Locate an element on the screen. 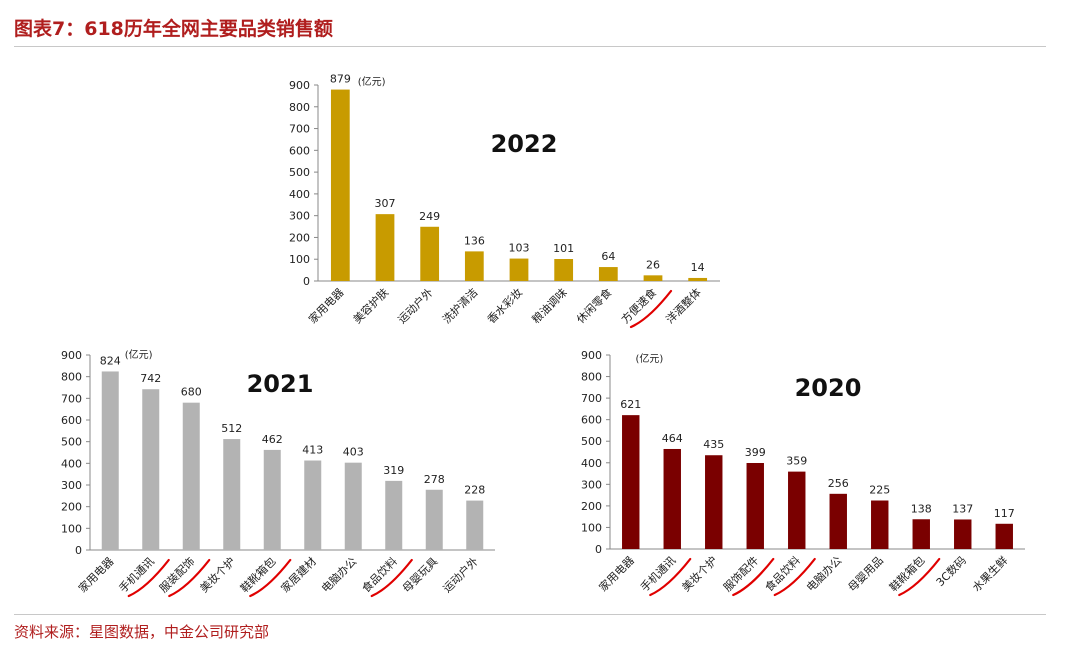 This screenshot has height=649, width=1080. x-tick-label: 美容护肤 is located at coordinates (370, 305).